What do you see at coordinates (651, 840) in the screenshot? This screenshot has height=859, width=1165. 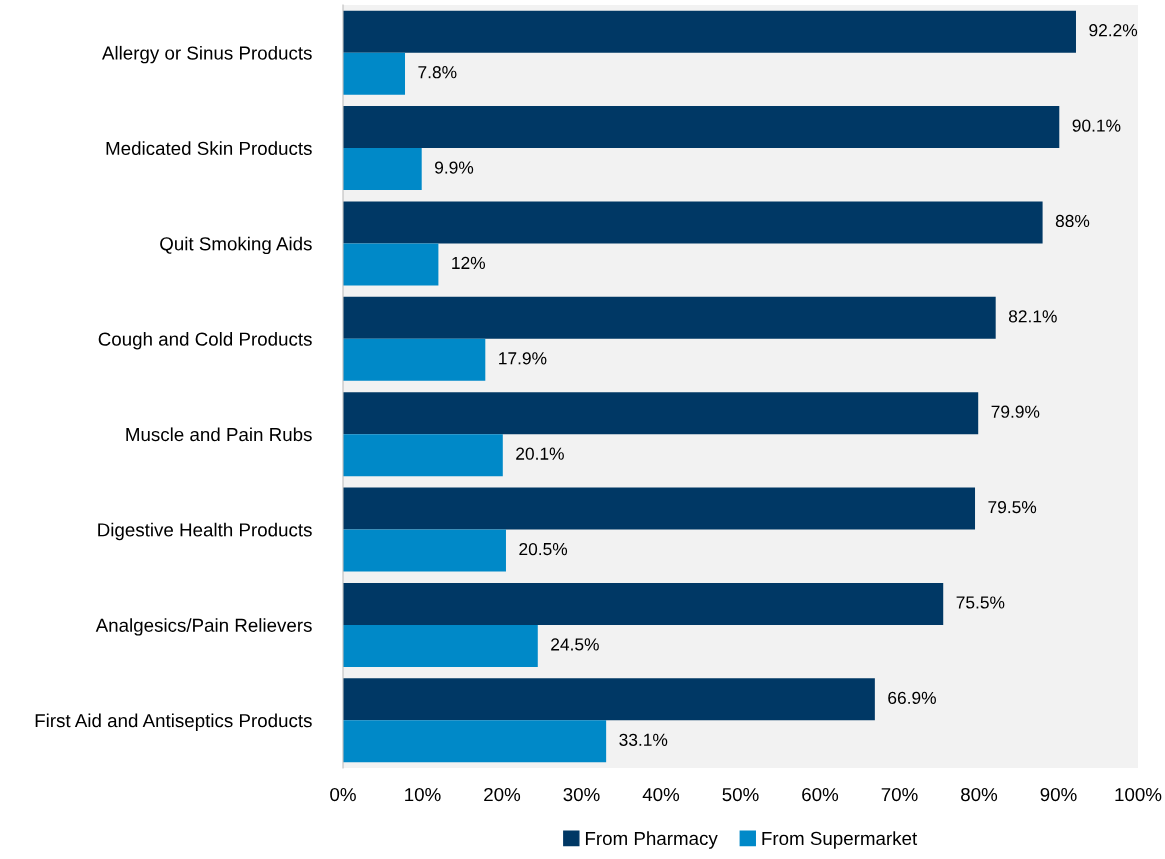 I see `legend-label: From Pharmacy` at bounding box center [651, 840].